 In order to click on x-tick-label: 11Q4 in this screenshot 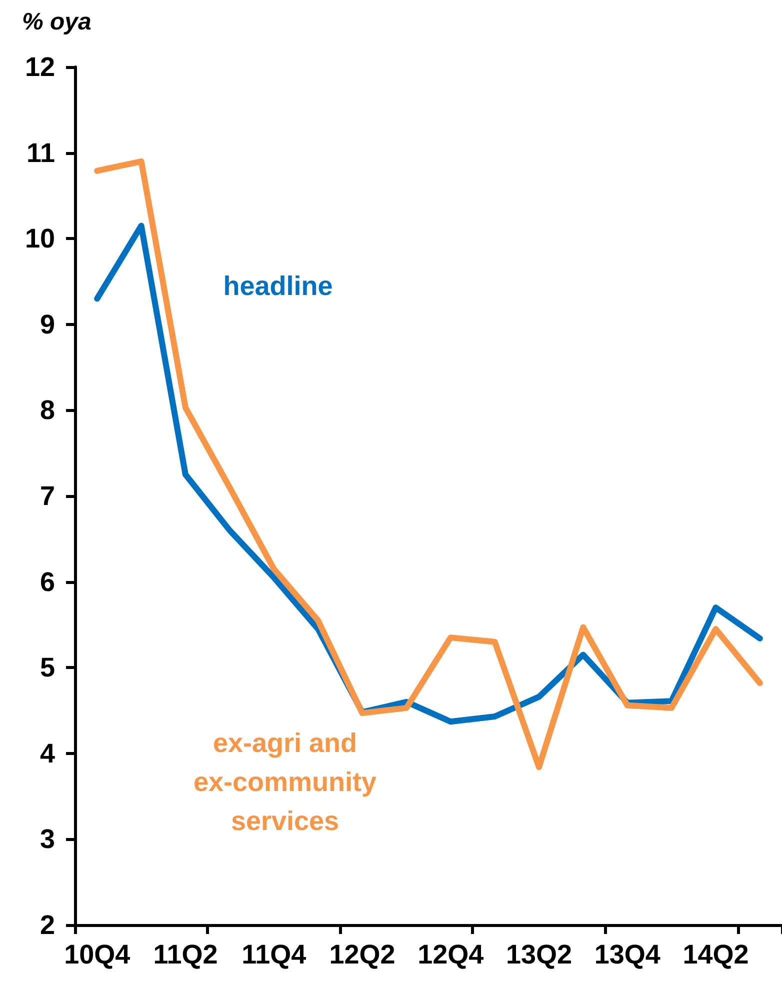, I will do `click(274, 955)`.